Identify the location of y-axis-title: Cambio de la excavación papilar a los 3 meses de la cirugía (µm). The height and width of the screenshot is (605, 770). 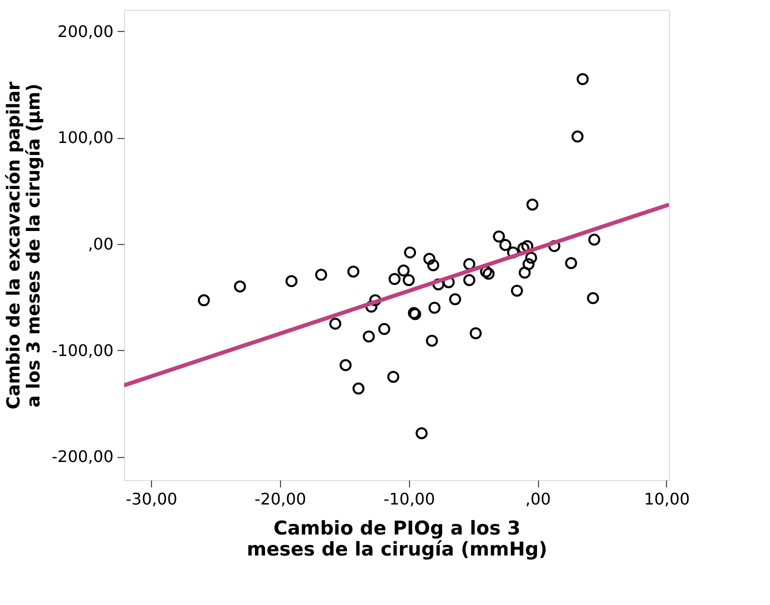
(24, 245).